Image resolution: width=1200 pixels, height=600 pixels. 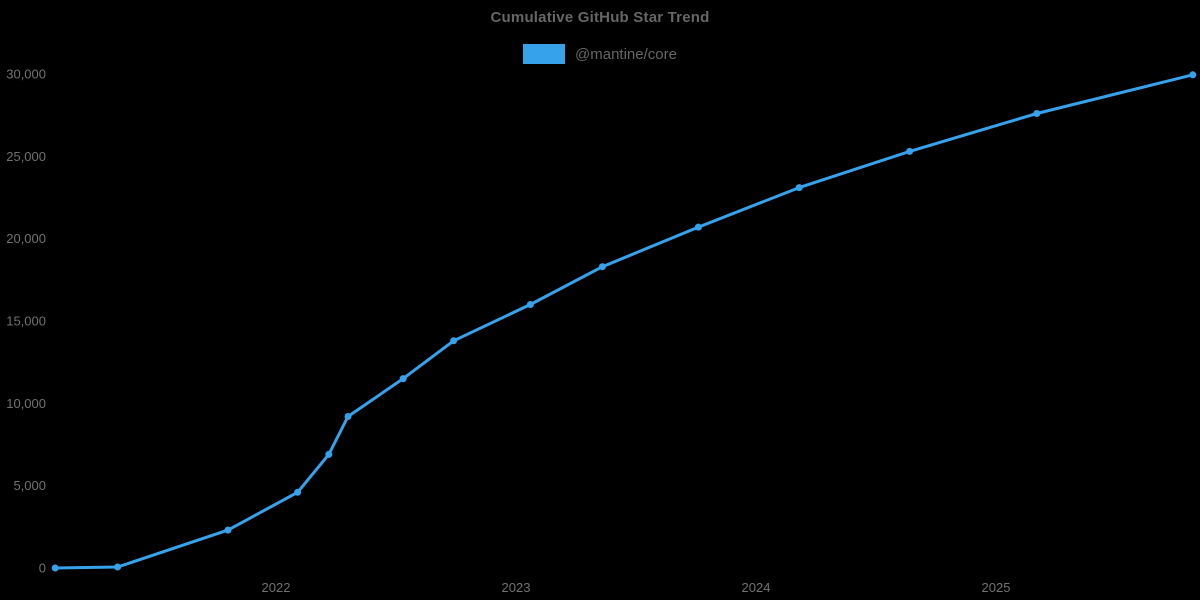 What do you see at coordinates (26, 403) in the screenshot?
I see `y-axis-tick-label: 10,000` at bounding box center [26, 403].